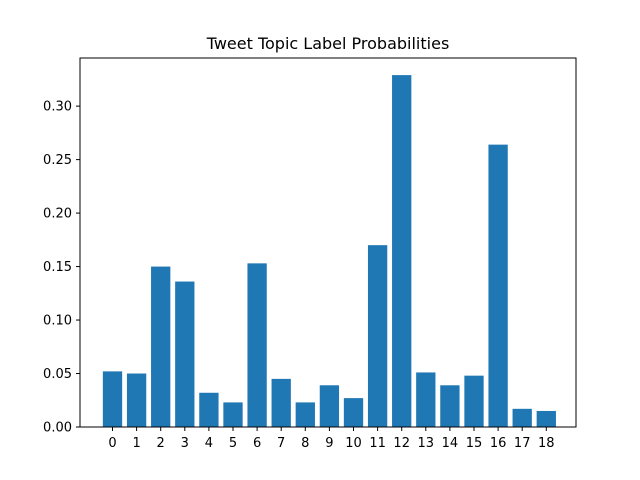 Image resolution: width=640 pixels, height=480 pixels. Describe the element at coordinates (377, 443) in the screenshot. I see `x-tick-label: 11` at that location.